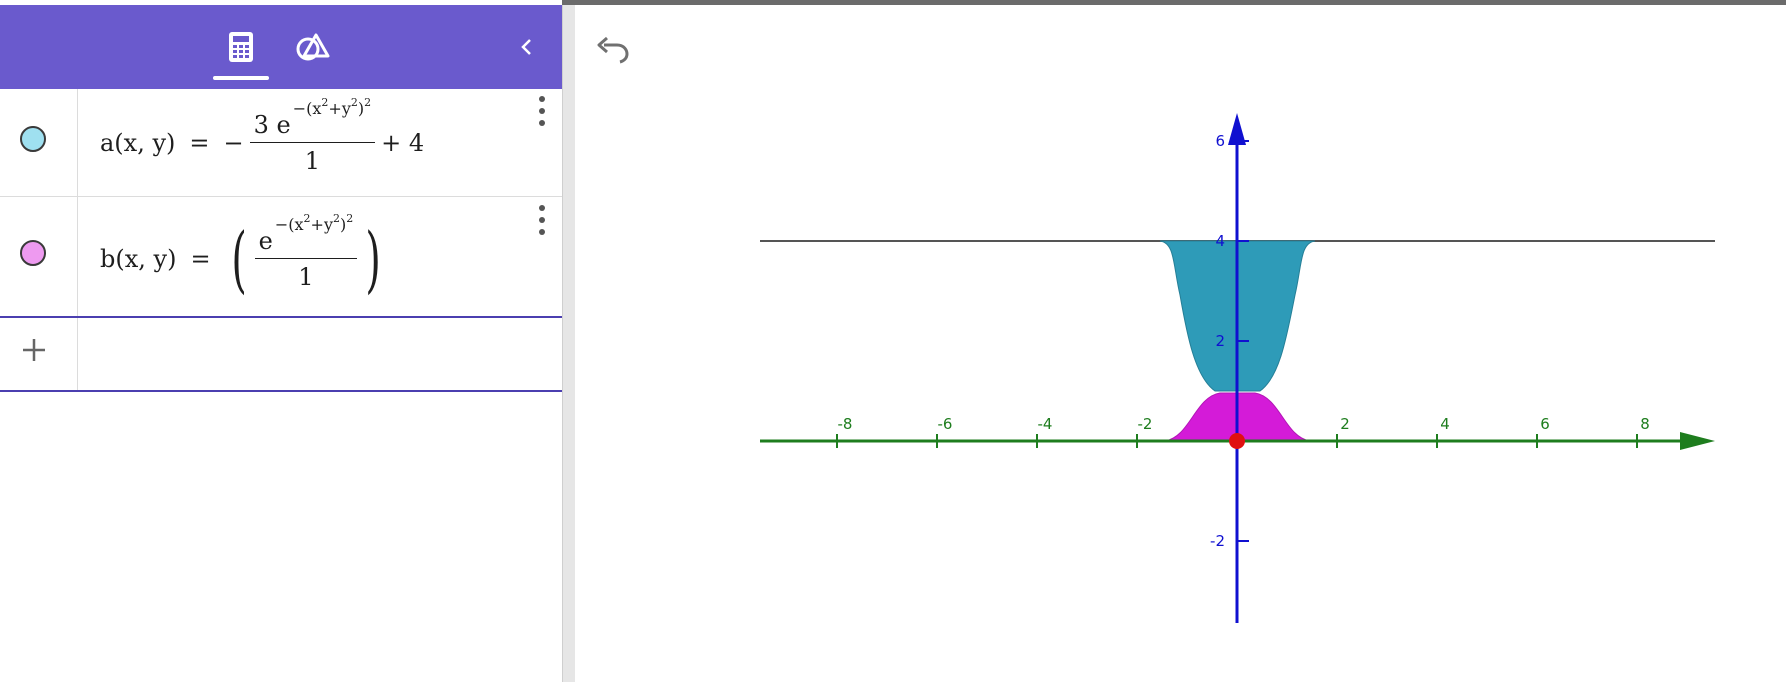 This screenshot has width=1786, height=682. What do you see at coordinates (312, 158) in the screenshot?
I see `denominator-a: 1` at bounding box center [312, 158].